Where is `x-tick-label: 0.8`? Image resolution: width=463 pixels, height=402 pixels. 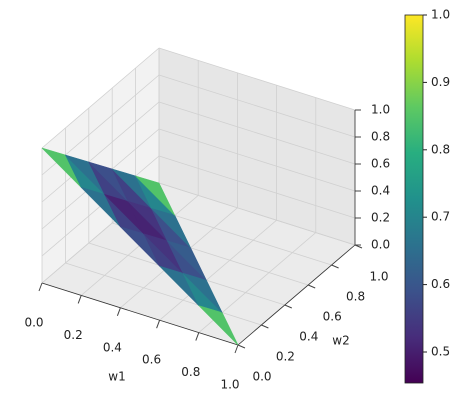
x-tick-label: 0.8 is located at coordinates (190, 372).